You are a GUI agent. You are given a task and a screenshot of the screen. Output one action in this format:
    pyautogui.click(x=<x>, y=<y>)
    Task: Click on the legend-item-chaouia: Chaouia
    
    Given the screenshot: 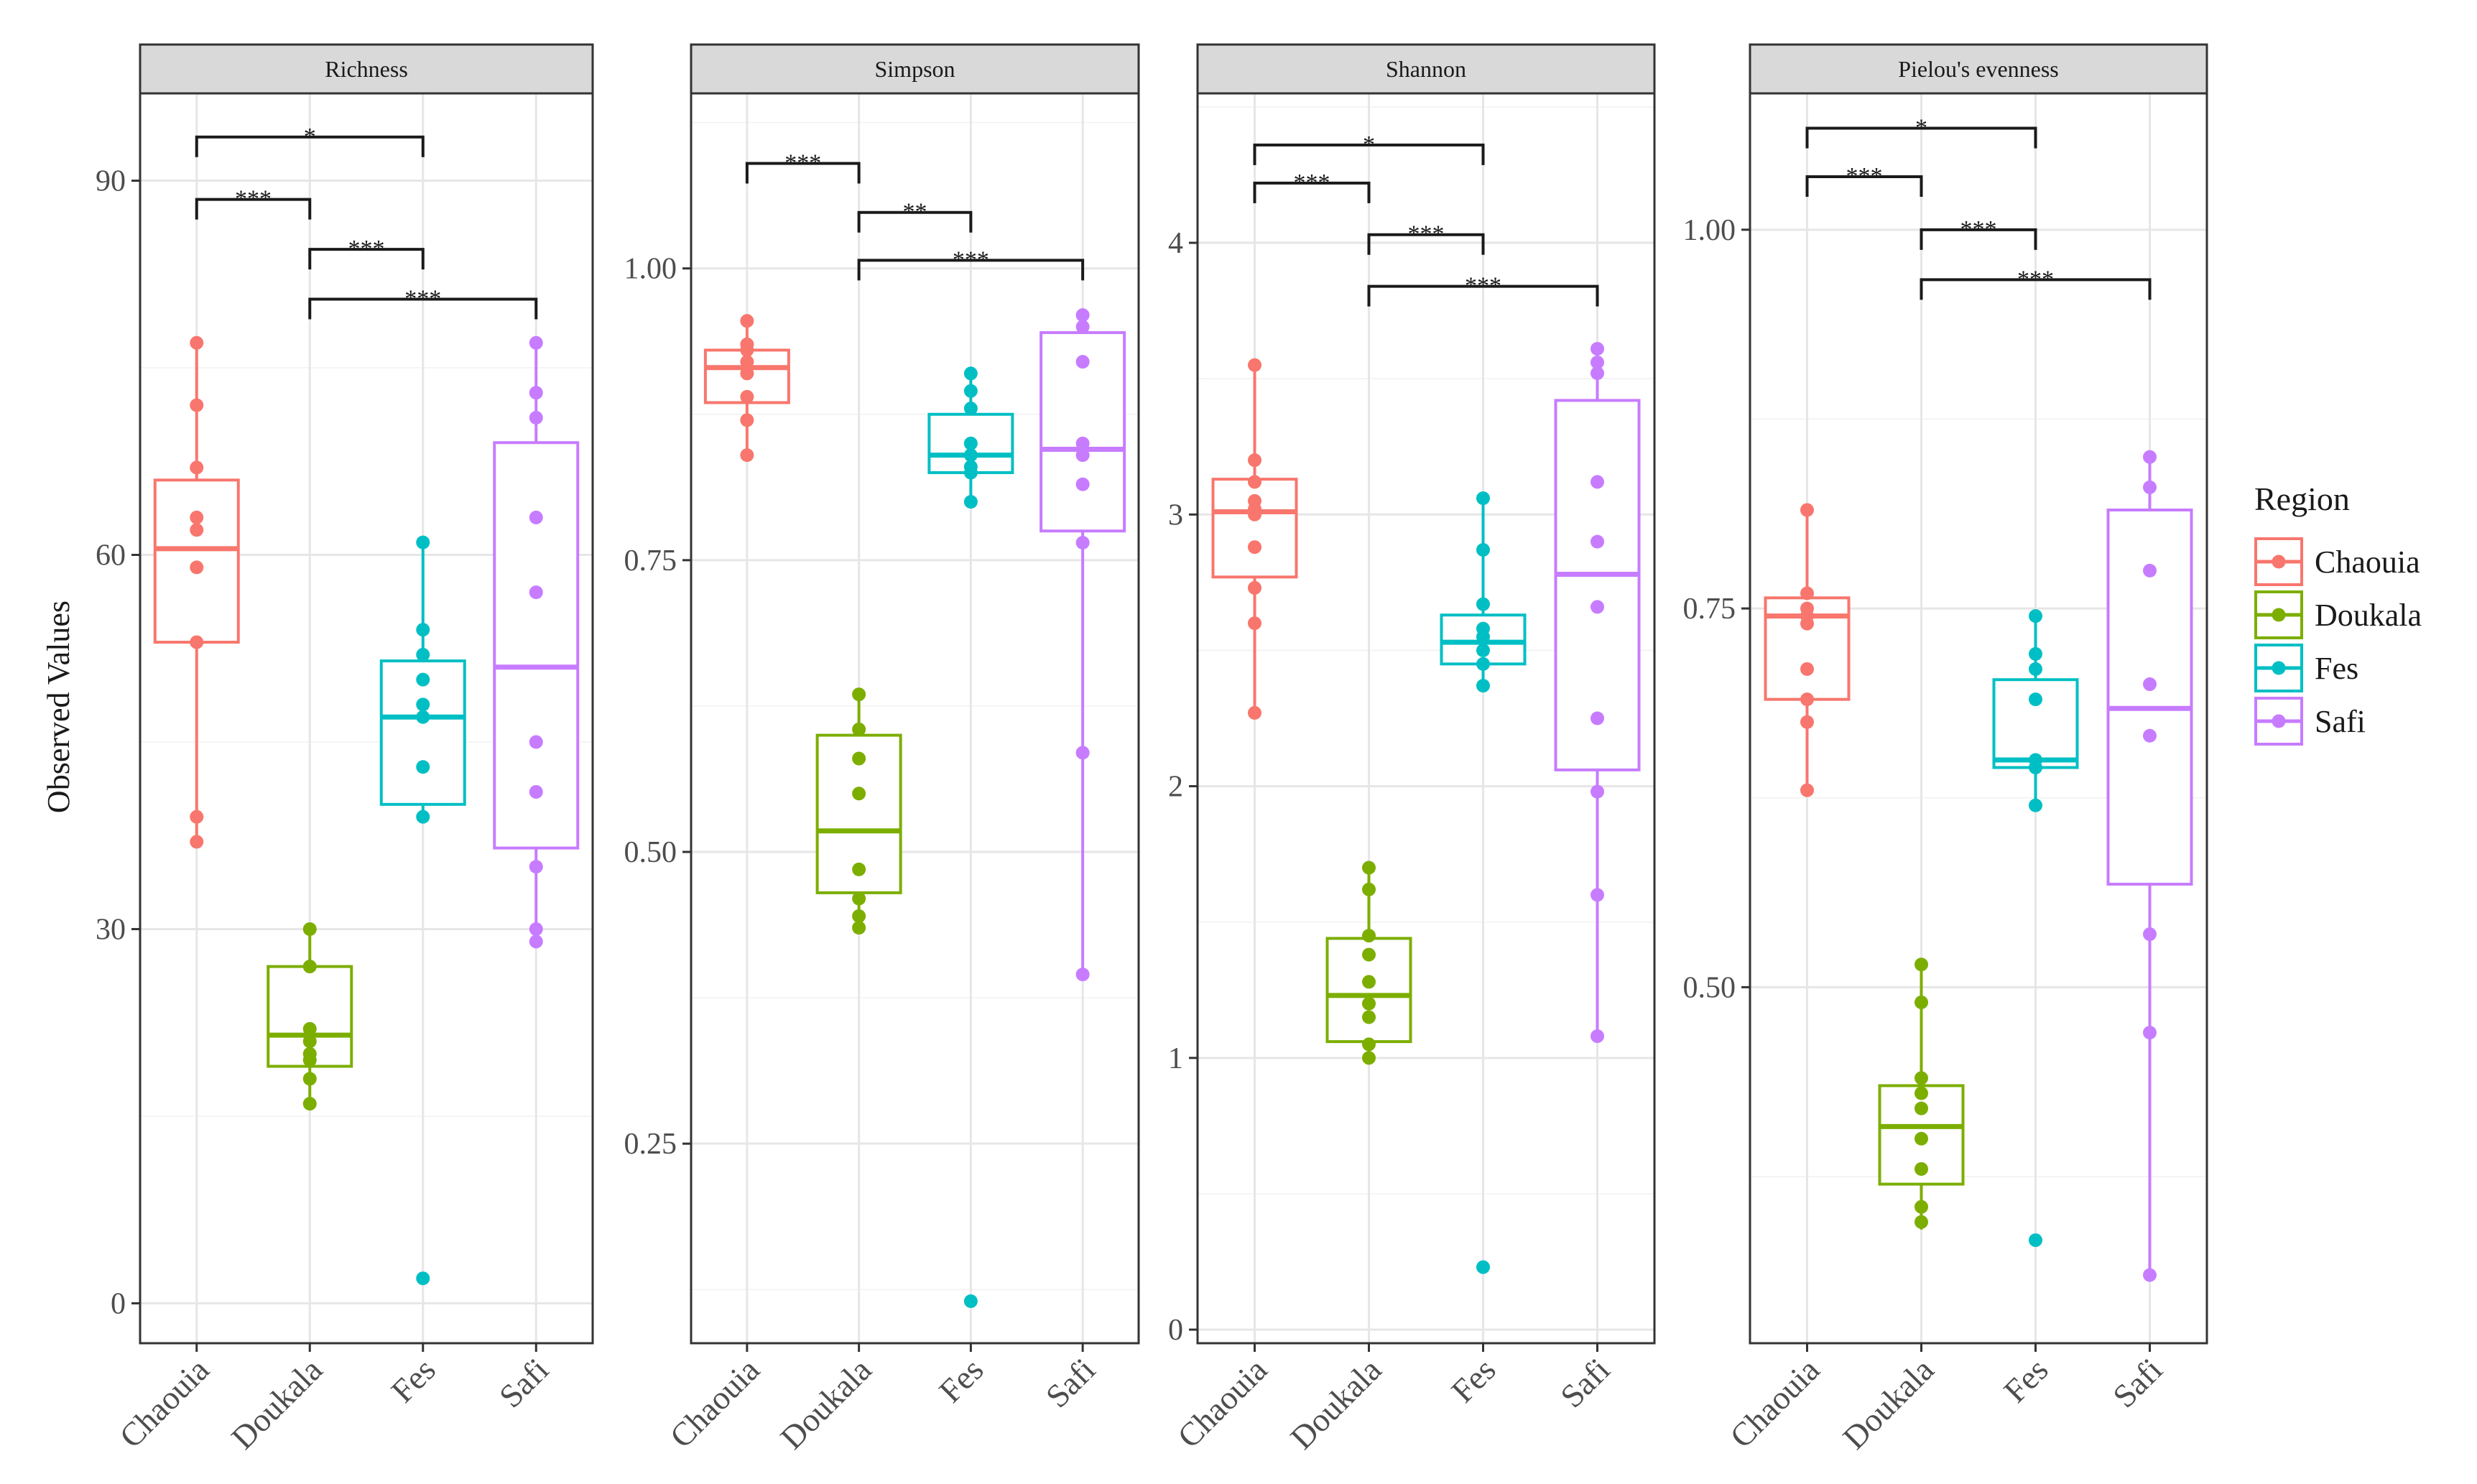 What is the action you would take?
    pyautogui.click(x=2337, y=561)
    